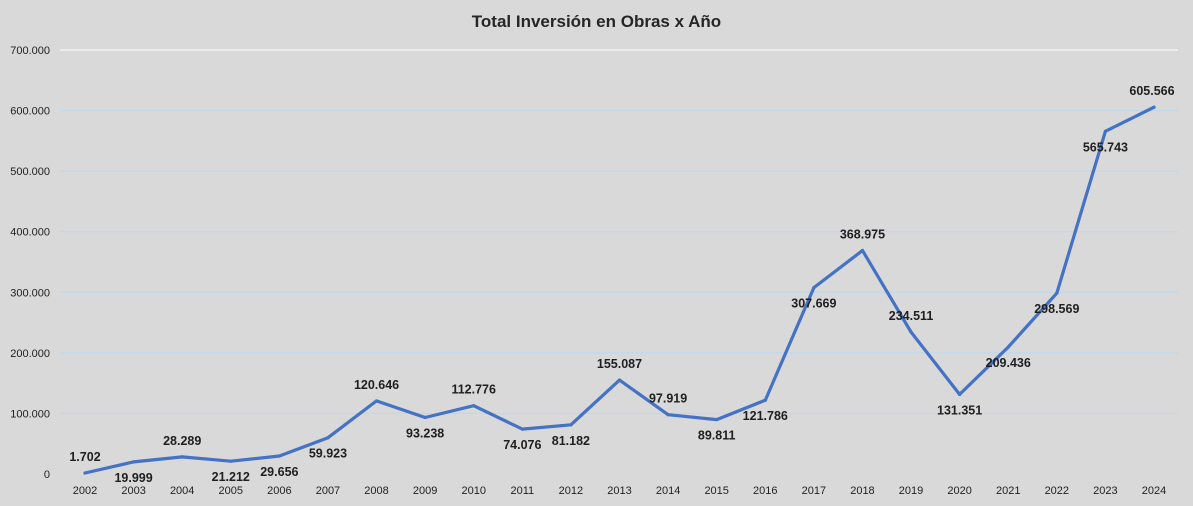 The image size is (1193, 506). Describe the element at coordinates (1151, 91) in the screenshot. I see `data-label: 605.566` at that location.